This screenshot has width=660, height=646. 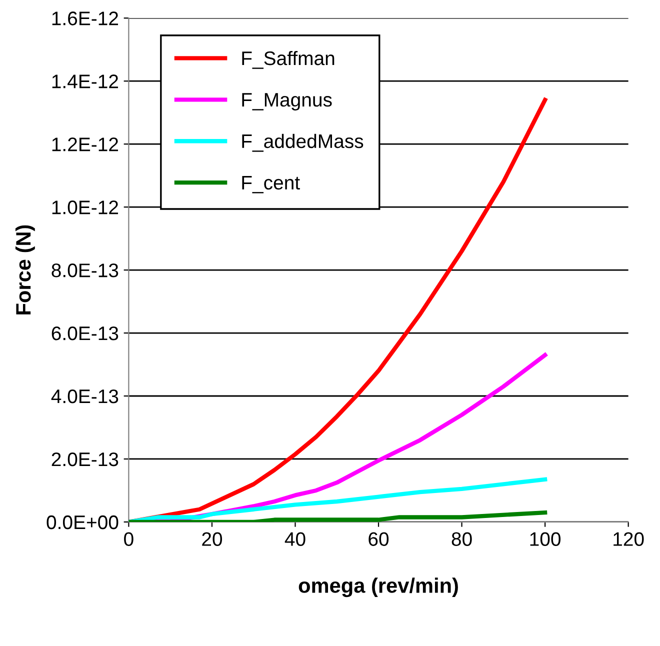 I want to click on y-tick-label: 0.0E+00, so click(x=82, y=522).